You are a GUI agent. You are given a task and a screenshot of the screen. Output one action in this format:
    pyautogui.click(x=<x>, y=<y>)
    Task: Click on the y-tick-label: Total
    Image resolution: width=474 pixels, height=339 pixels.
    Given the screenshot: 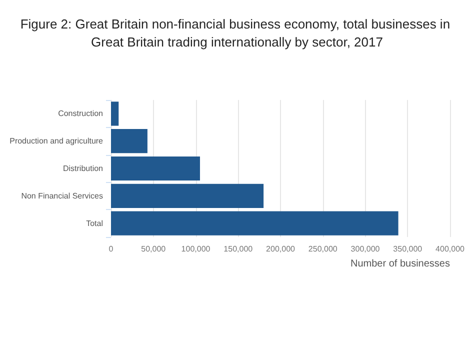 What is the action you would take?
    pyautogui.click(x=95, y=223)
    